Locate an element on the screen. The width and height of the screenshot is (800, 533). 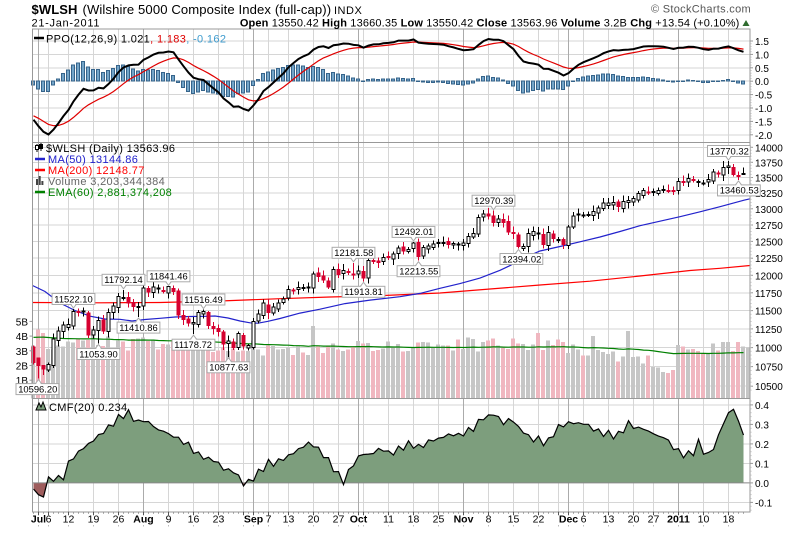
svg-text: 12213.55 is located at coordinates (418, 271).